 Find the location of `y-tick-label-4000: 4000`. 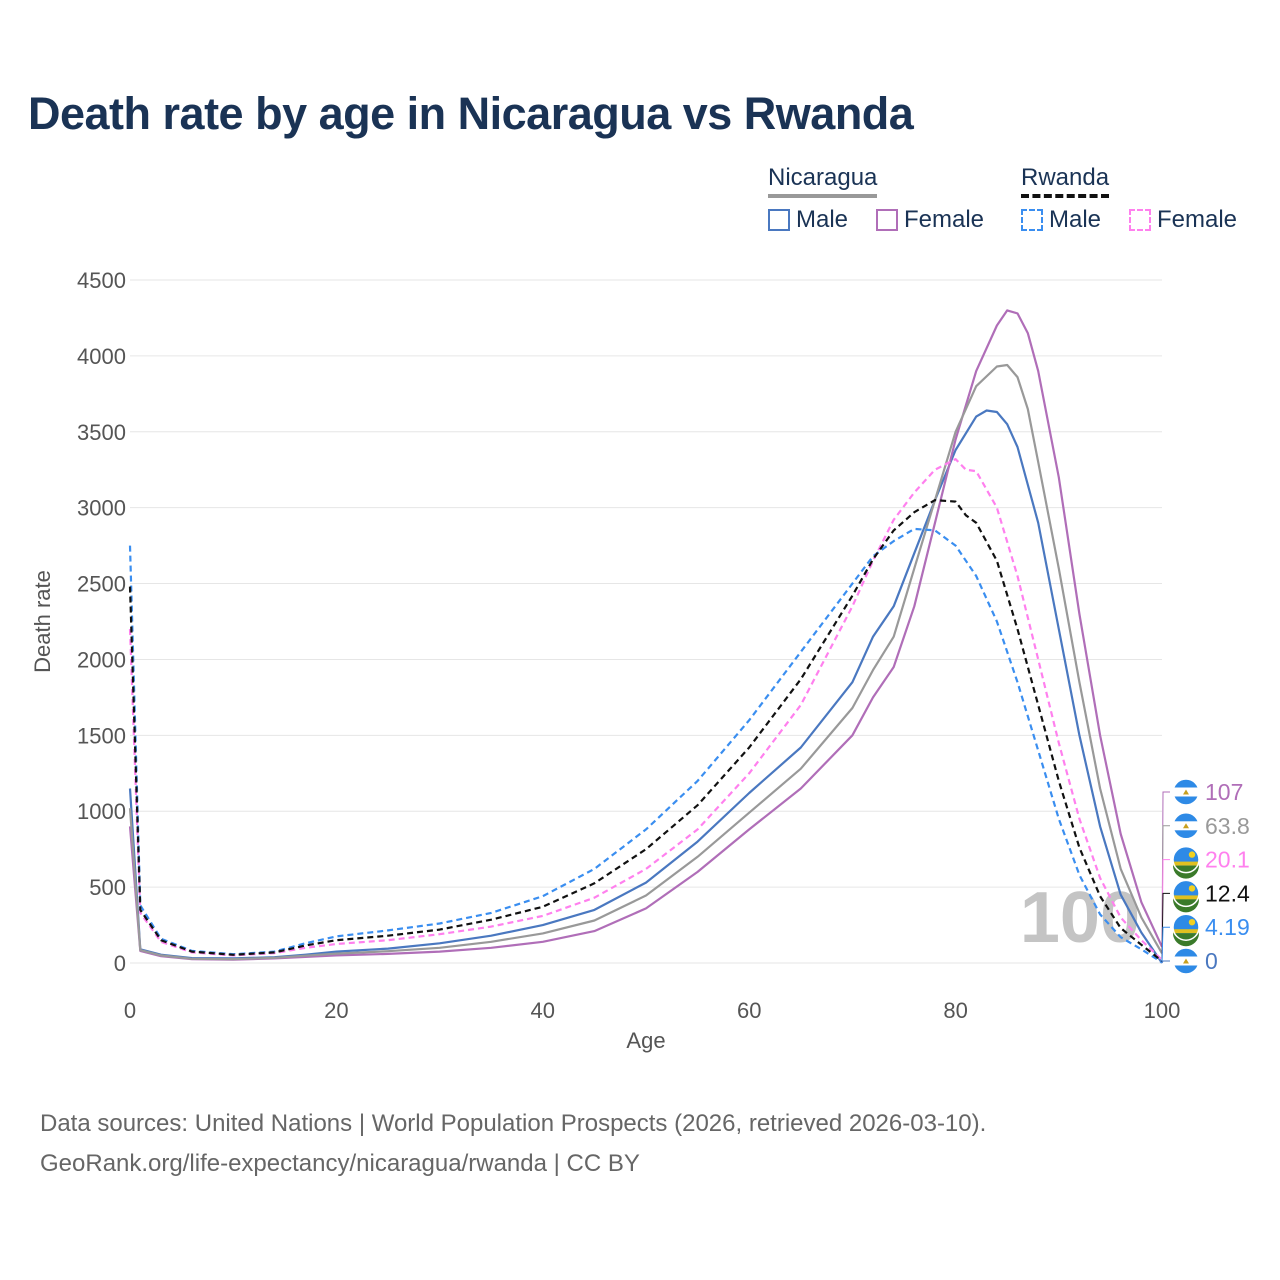

y-tick-label-4000: 4000 is located at coordinates (101, 356).